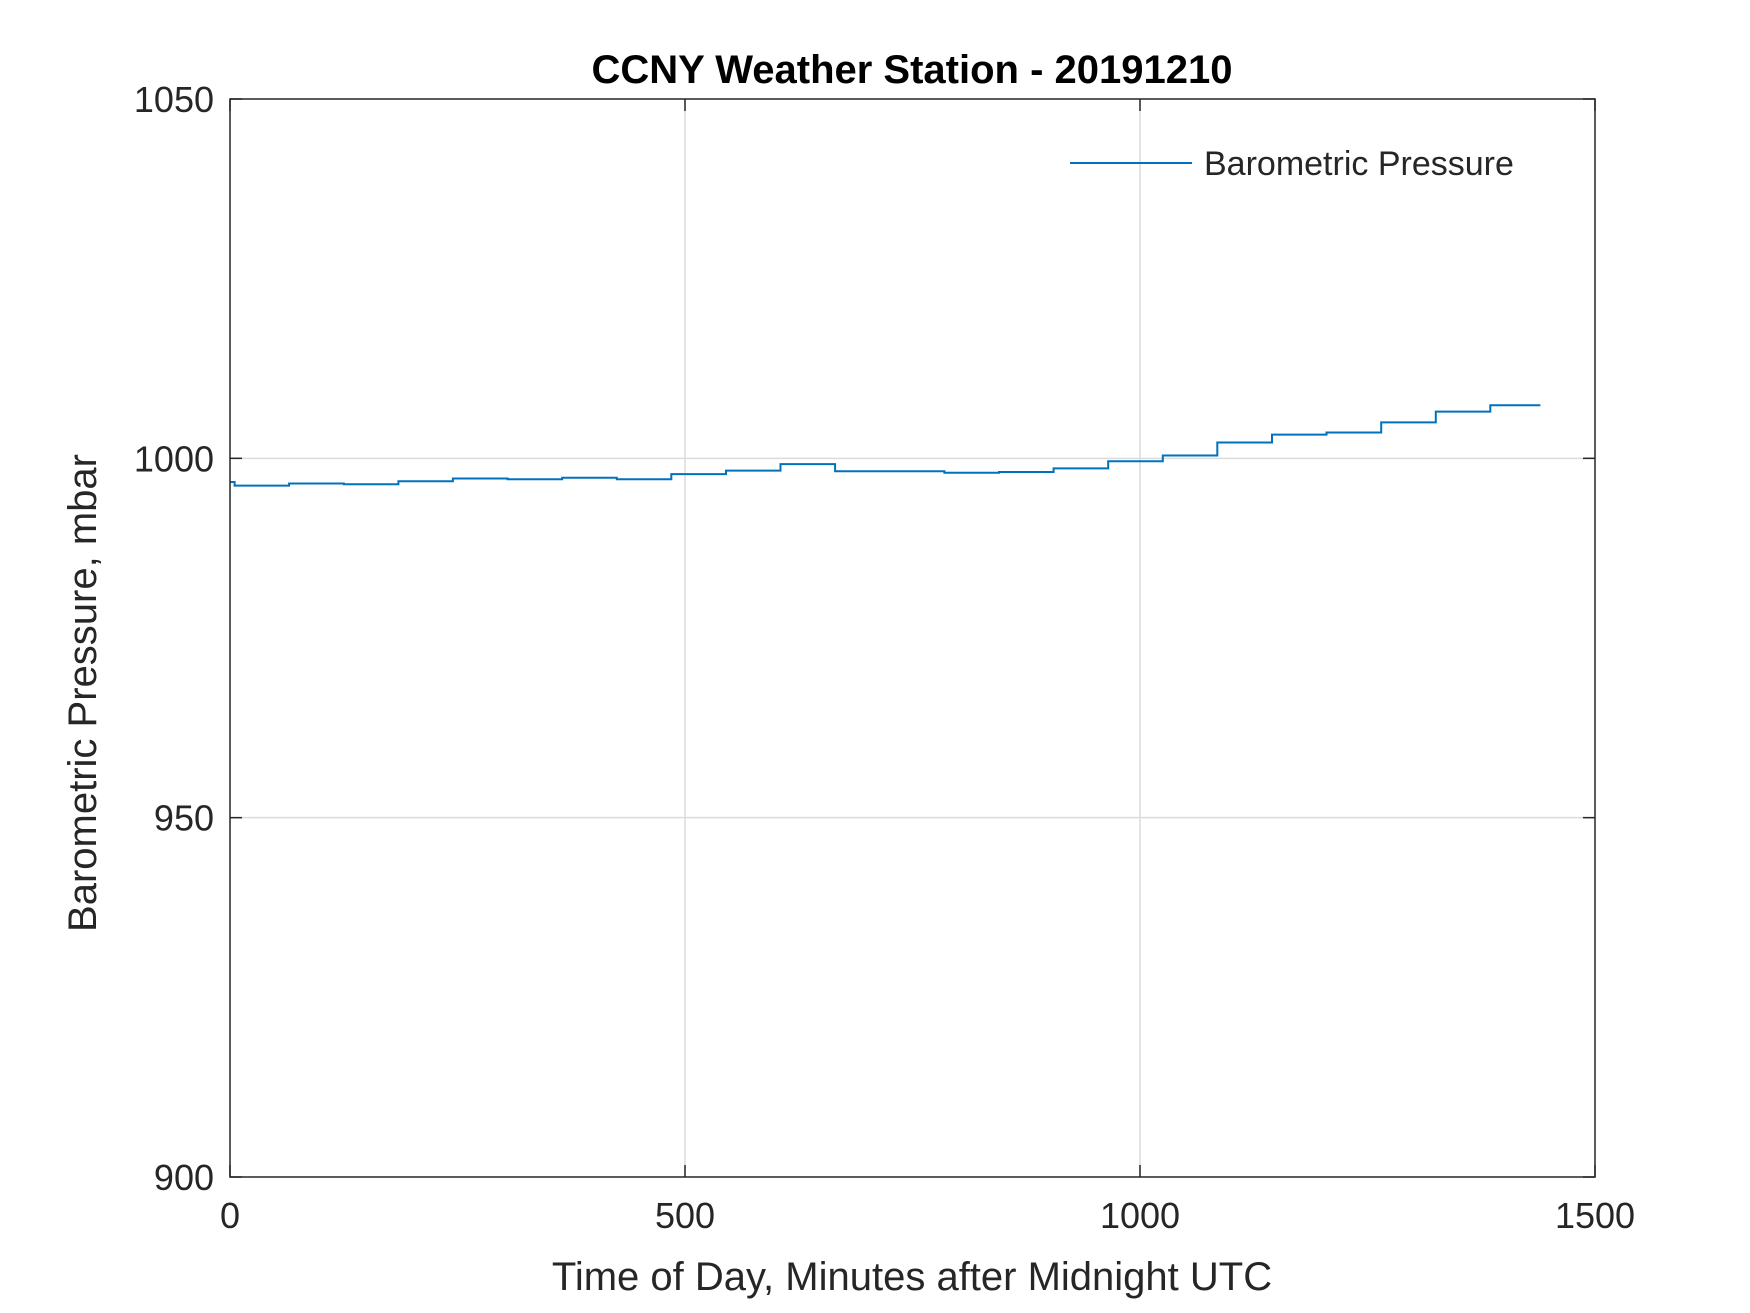 This screenshot has width=1750, height=1313. What do you see at coordinates (230, 1215) in the screenshot?
I see `x-tick-label: 0` at bounding box center [230, 1215].